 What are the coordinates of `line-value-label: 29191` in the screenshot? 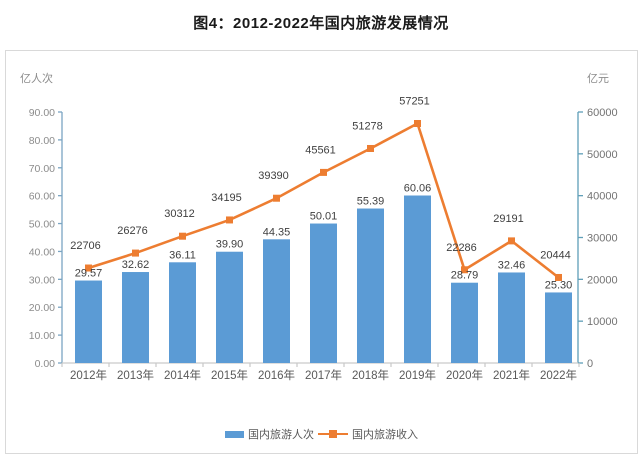 It's located at (508, 219).